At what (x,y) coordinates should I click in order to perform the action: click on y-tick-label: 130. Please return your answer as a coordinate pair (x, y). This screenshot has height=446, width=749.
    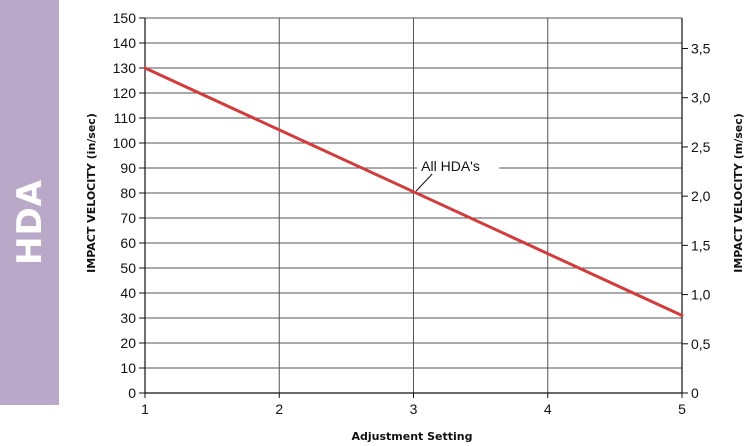
    Looking at the image, I should click on (125, 68).